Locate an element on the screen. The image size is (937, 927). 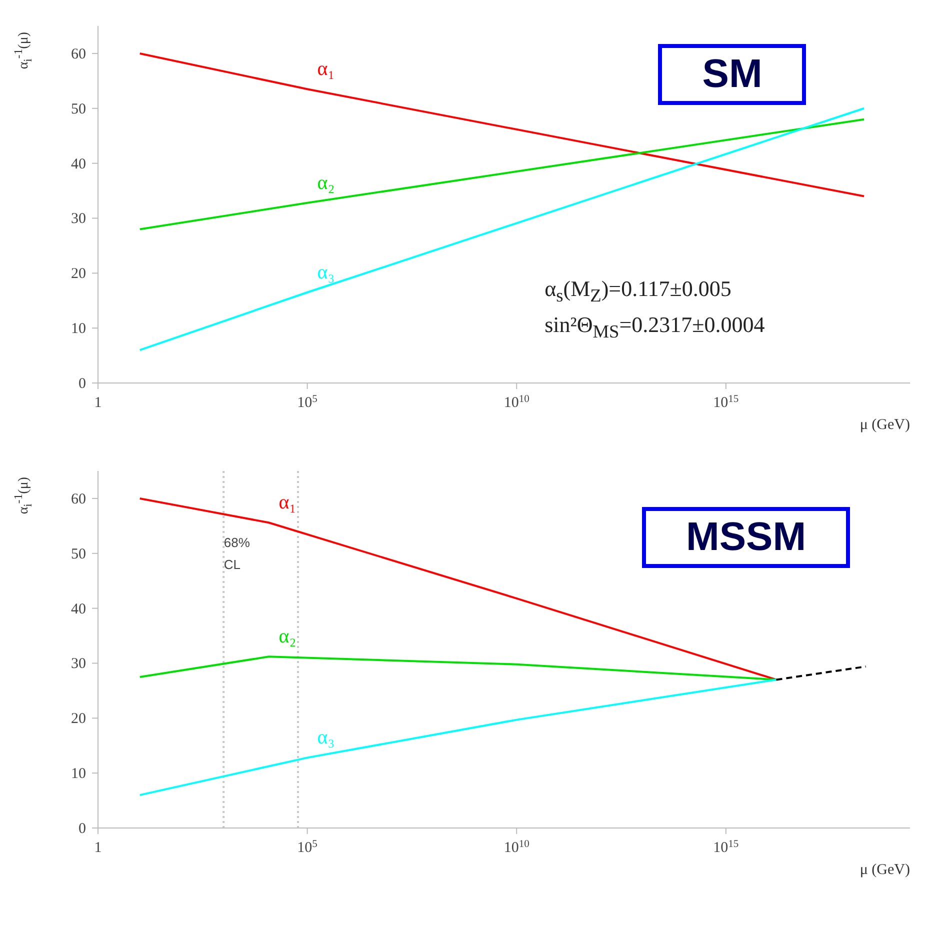
annotation: SM is located at coordinates (732, 74).